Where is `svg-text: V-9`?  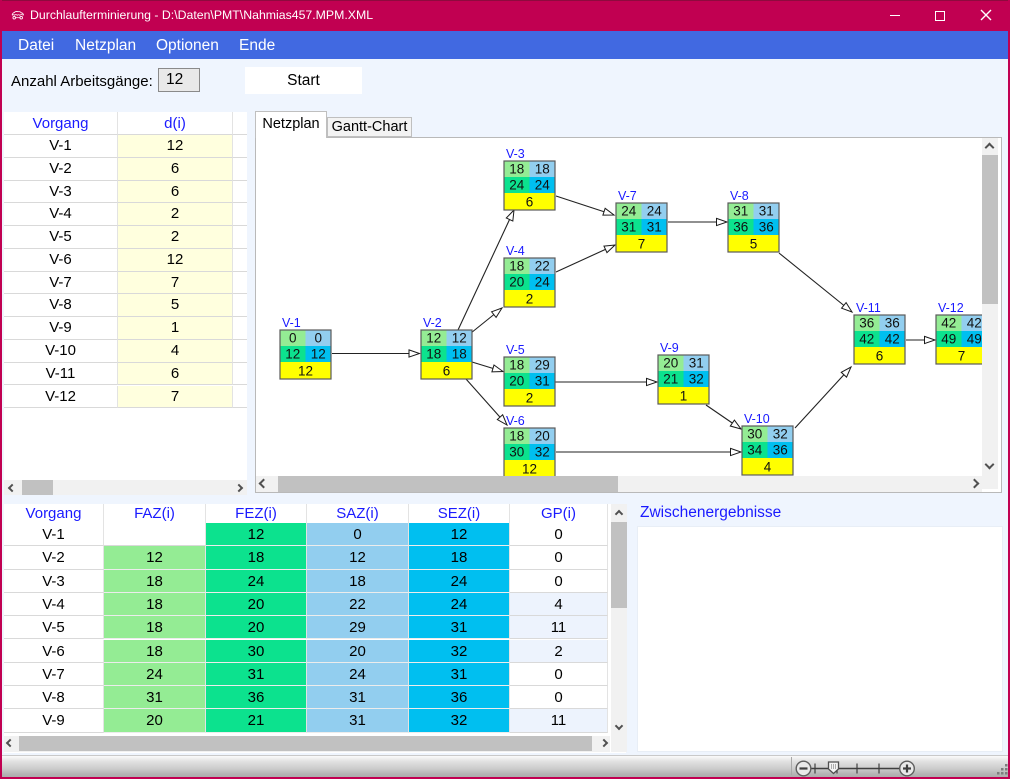
svg-text: V-9 is located at coordinates (669, 348).